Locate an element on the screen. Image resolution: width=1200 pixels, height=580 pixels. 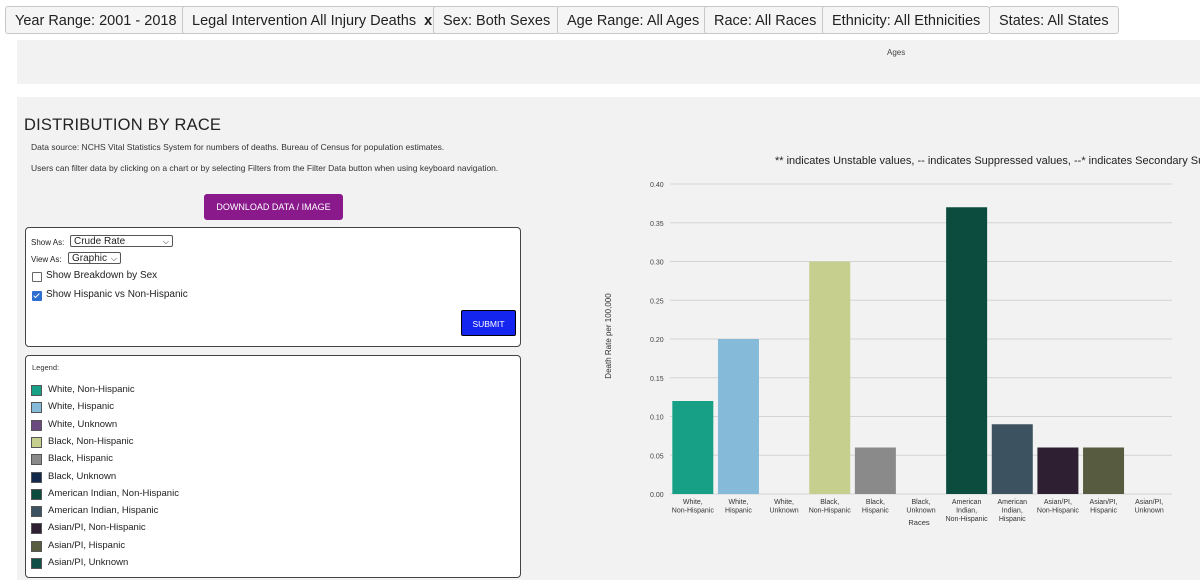
legend-label: Asian/PI, Unknown is located at coordinates (88, 562).